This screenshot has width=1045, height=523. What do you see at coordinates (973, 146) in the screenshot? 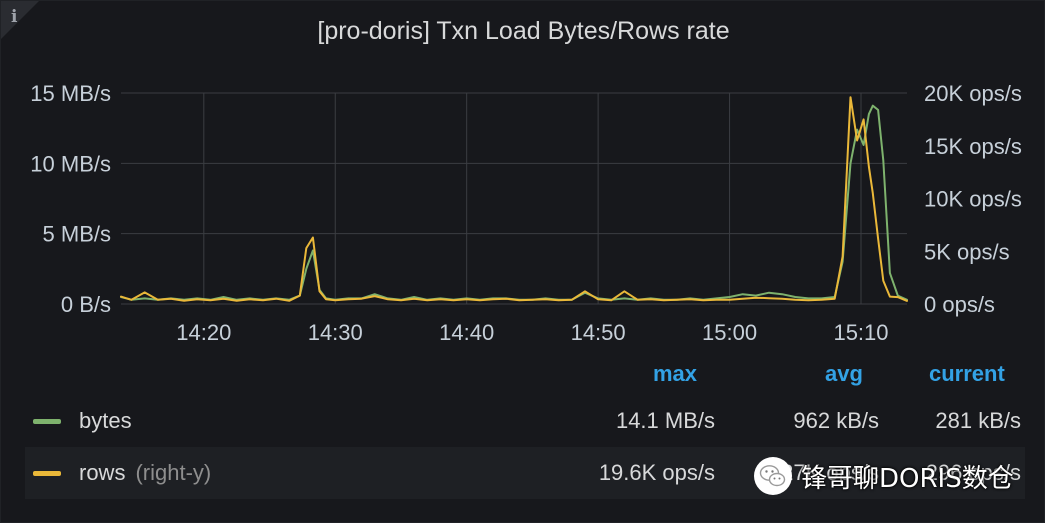
I see `y-right-tick-label: 15K ops/s` at bounding box center [973, 146].